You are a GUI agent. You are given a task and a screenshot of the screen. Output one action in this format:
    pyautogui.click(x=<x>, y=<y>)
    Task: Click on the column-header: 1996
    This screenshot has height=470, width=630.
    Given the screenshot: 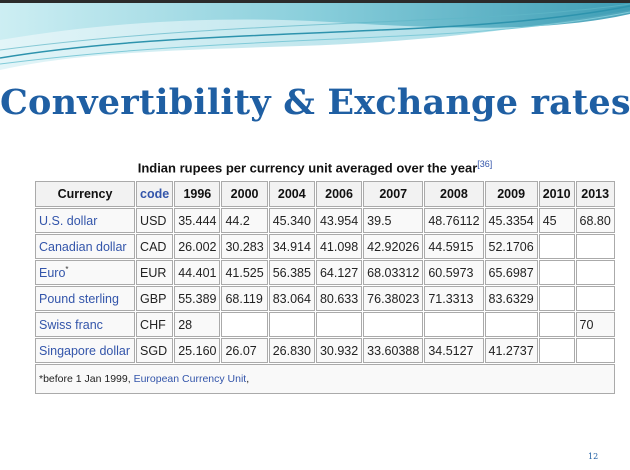 What is the action you would take?
    pyautogui.click(x=197, y=194)
    